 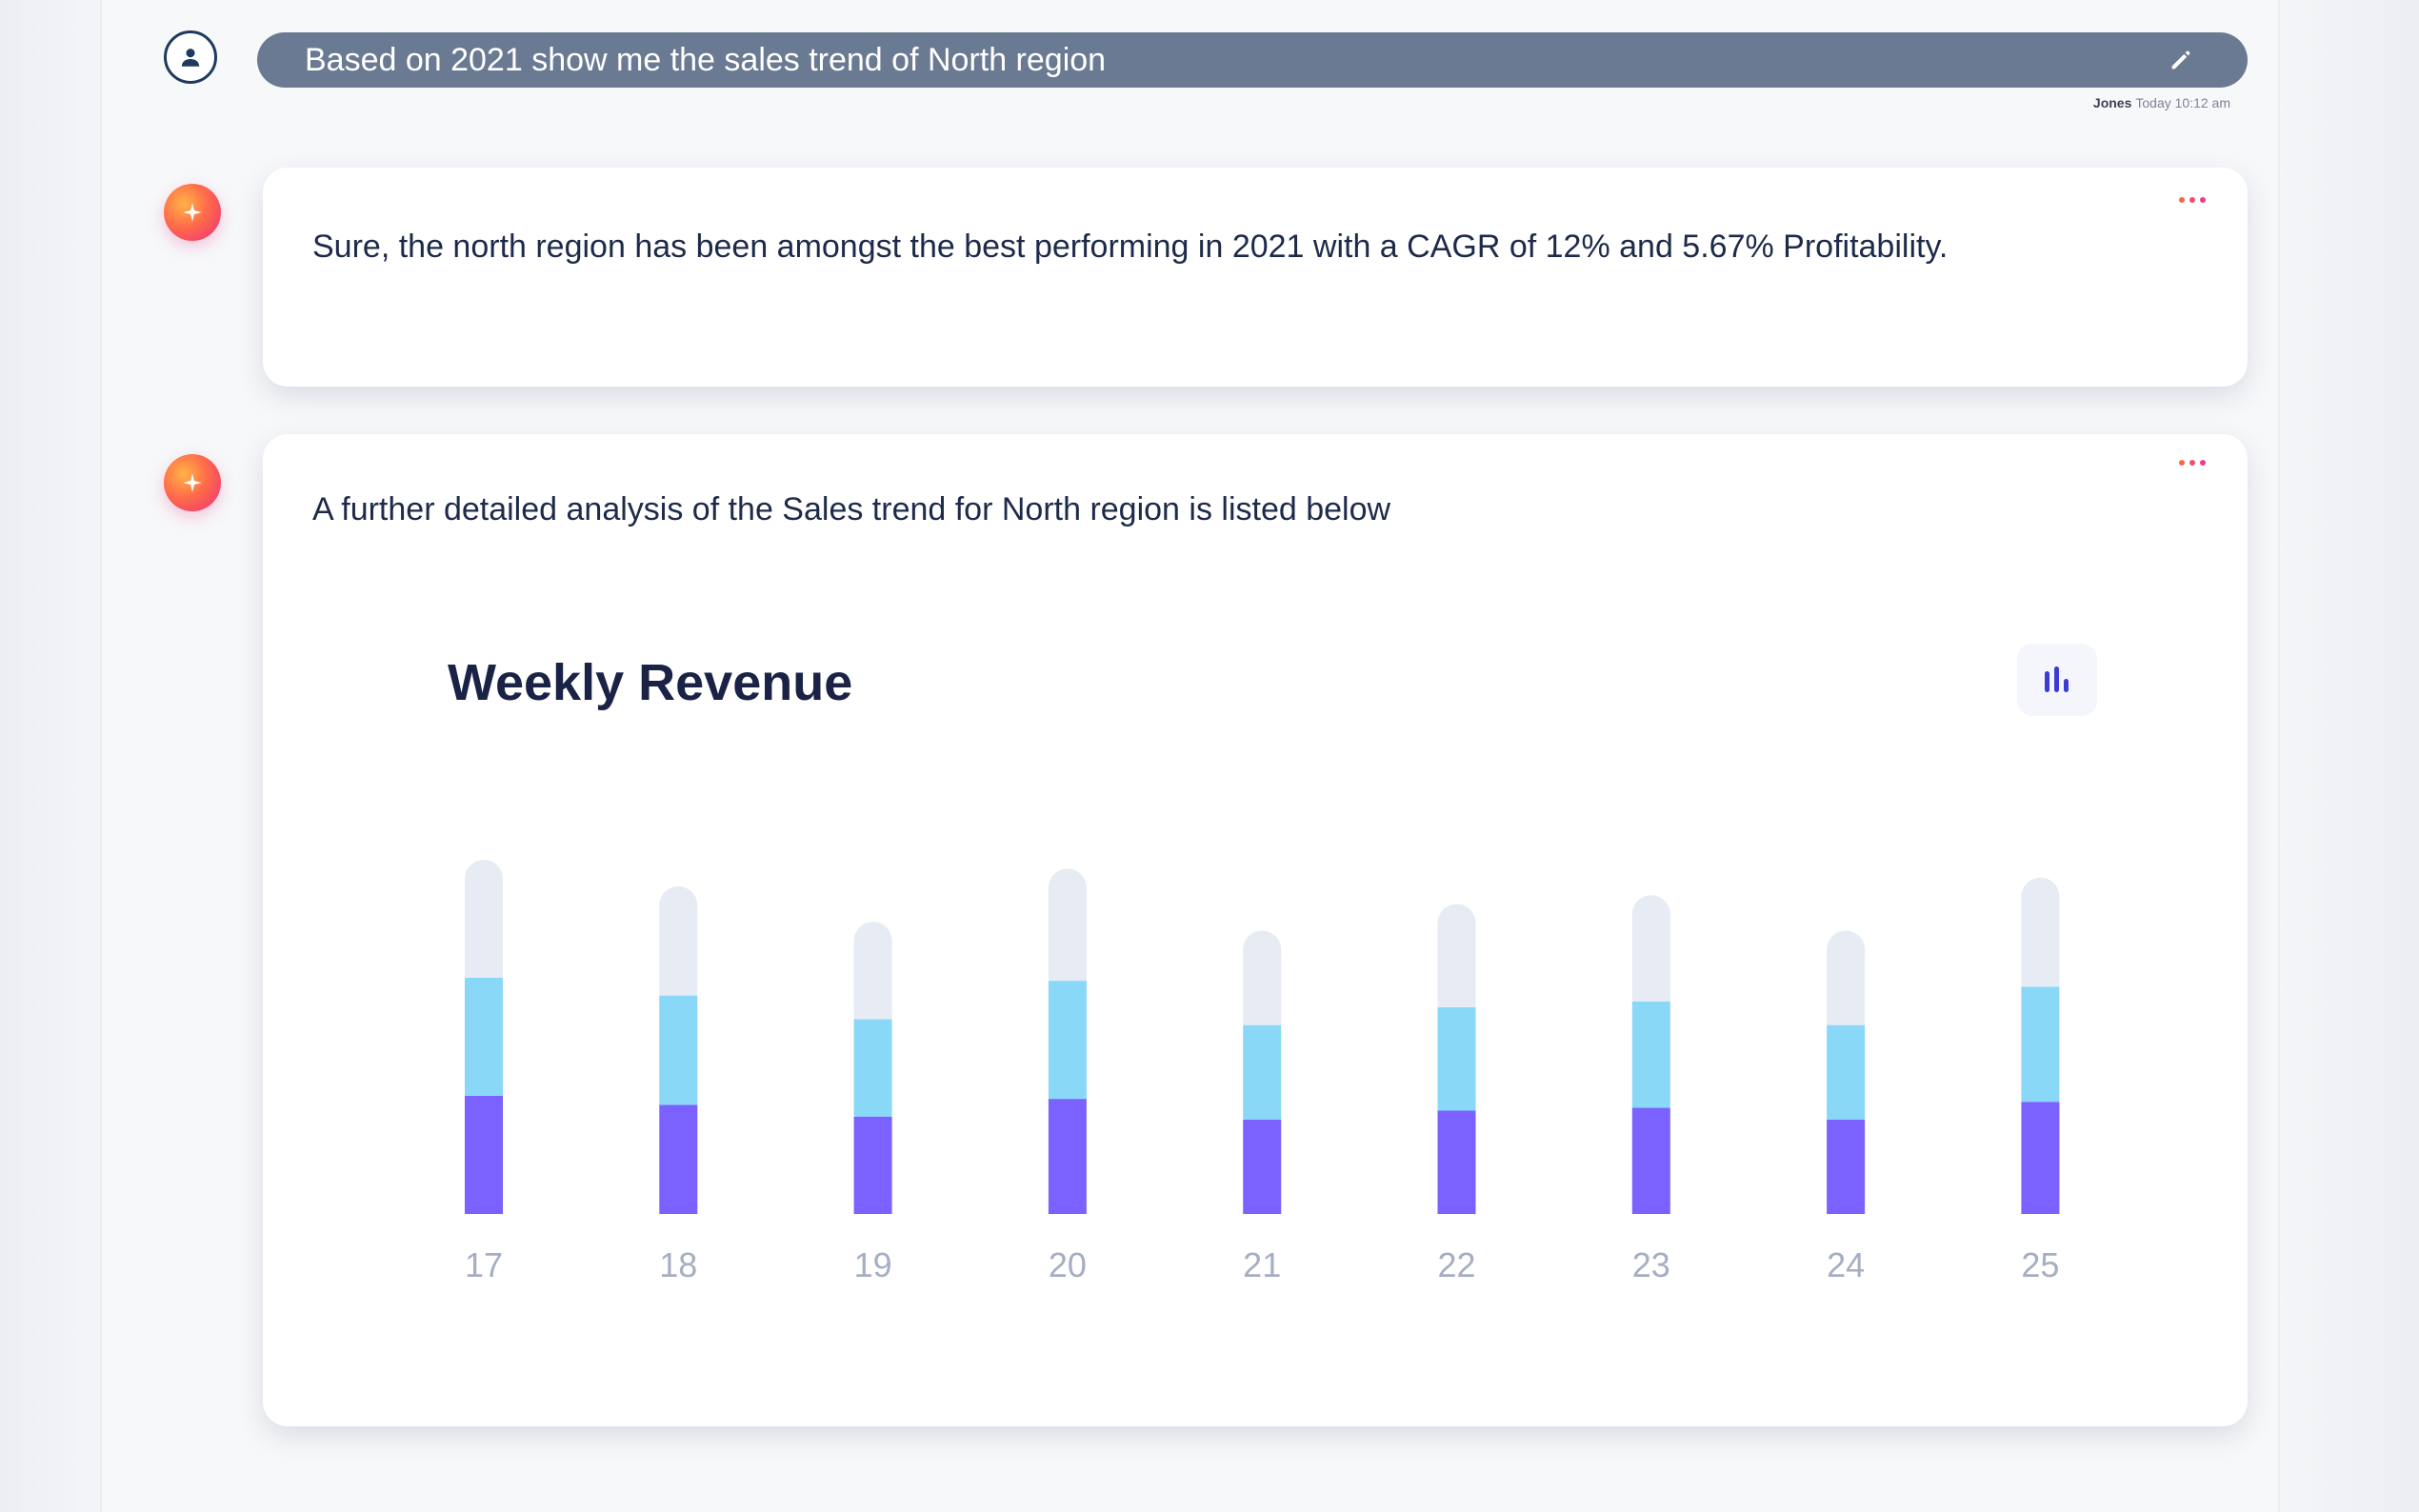 I want to click on right-background, so click(x=2347, y=756).